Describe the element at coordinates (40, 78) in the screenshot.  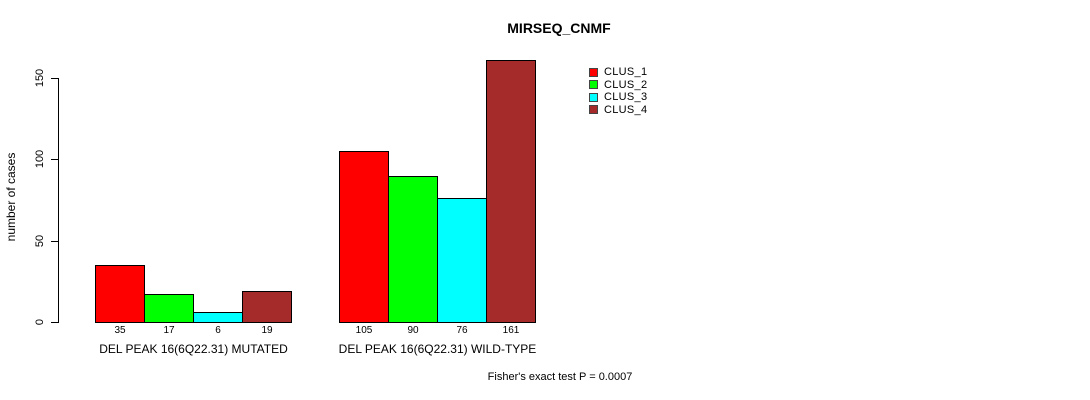
I see `y-tick-label: 150` at that location.